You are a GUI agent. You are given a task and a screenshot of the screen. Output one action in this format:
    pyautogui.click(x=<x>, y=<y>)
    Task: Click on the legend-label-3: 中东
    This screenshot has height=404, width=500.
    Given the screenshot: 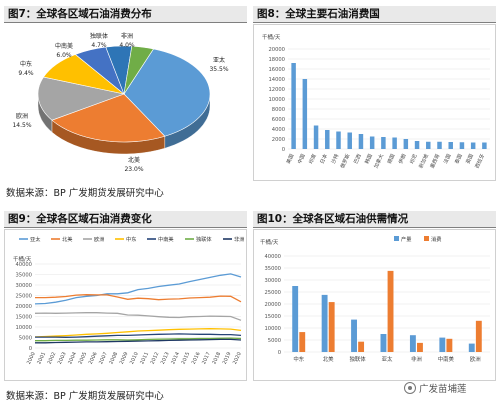 What is the action you would take?
    pyautogui.click(x=131, y=239)
    